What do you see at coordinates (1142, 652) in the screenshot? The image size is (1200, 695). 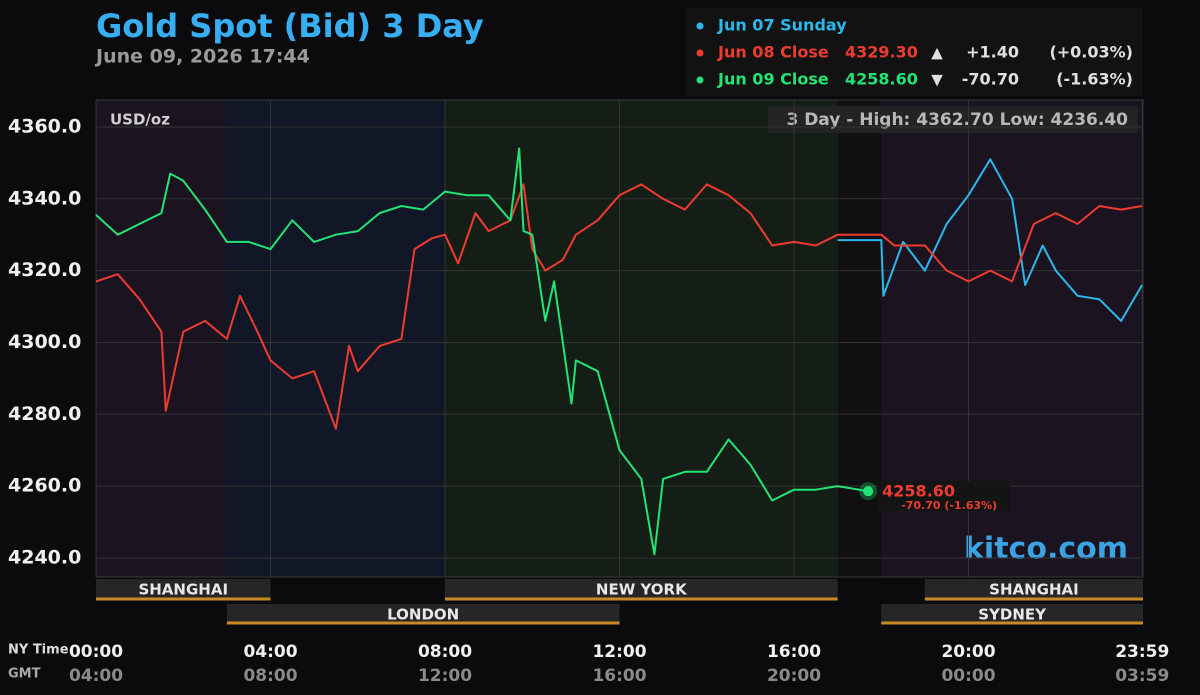 I see `x-tick-label: 23:59` at bounding box center [1142, 652].